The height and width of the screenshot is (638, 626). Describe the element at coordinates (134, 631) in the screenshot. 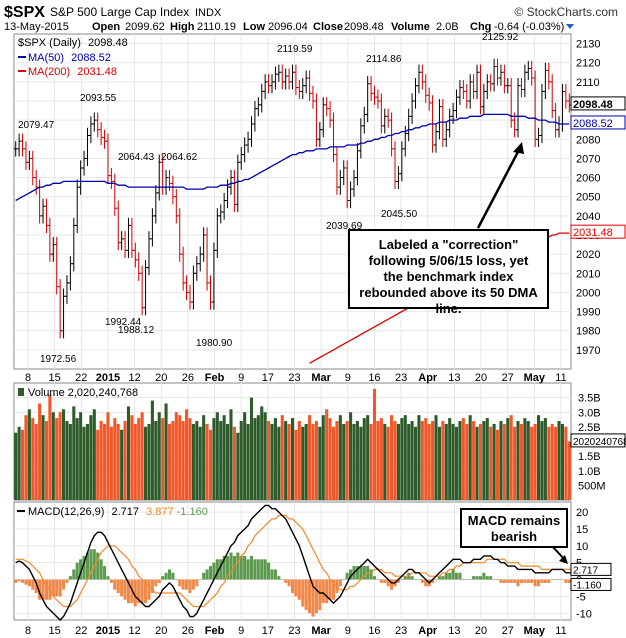

I see `macd-x-tick-label: 12` at that location.